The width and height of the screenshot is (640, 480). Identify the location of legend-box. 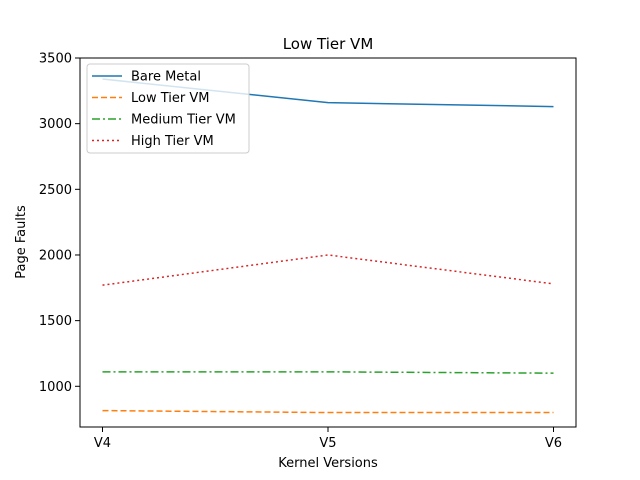
(168, 108).